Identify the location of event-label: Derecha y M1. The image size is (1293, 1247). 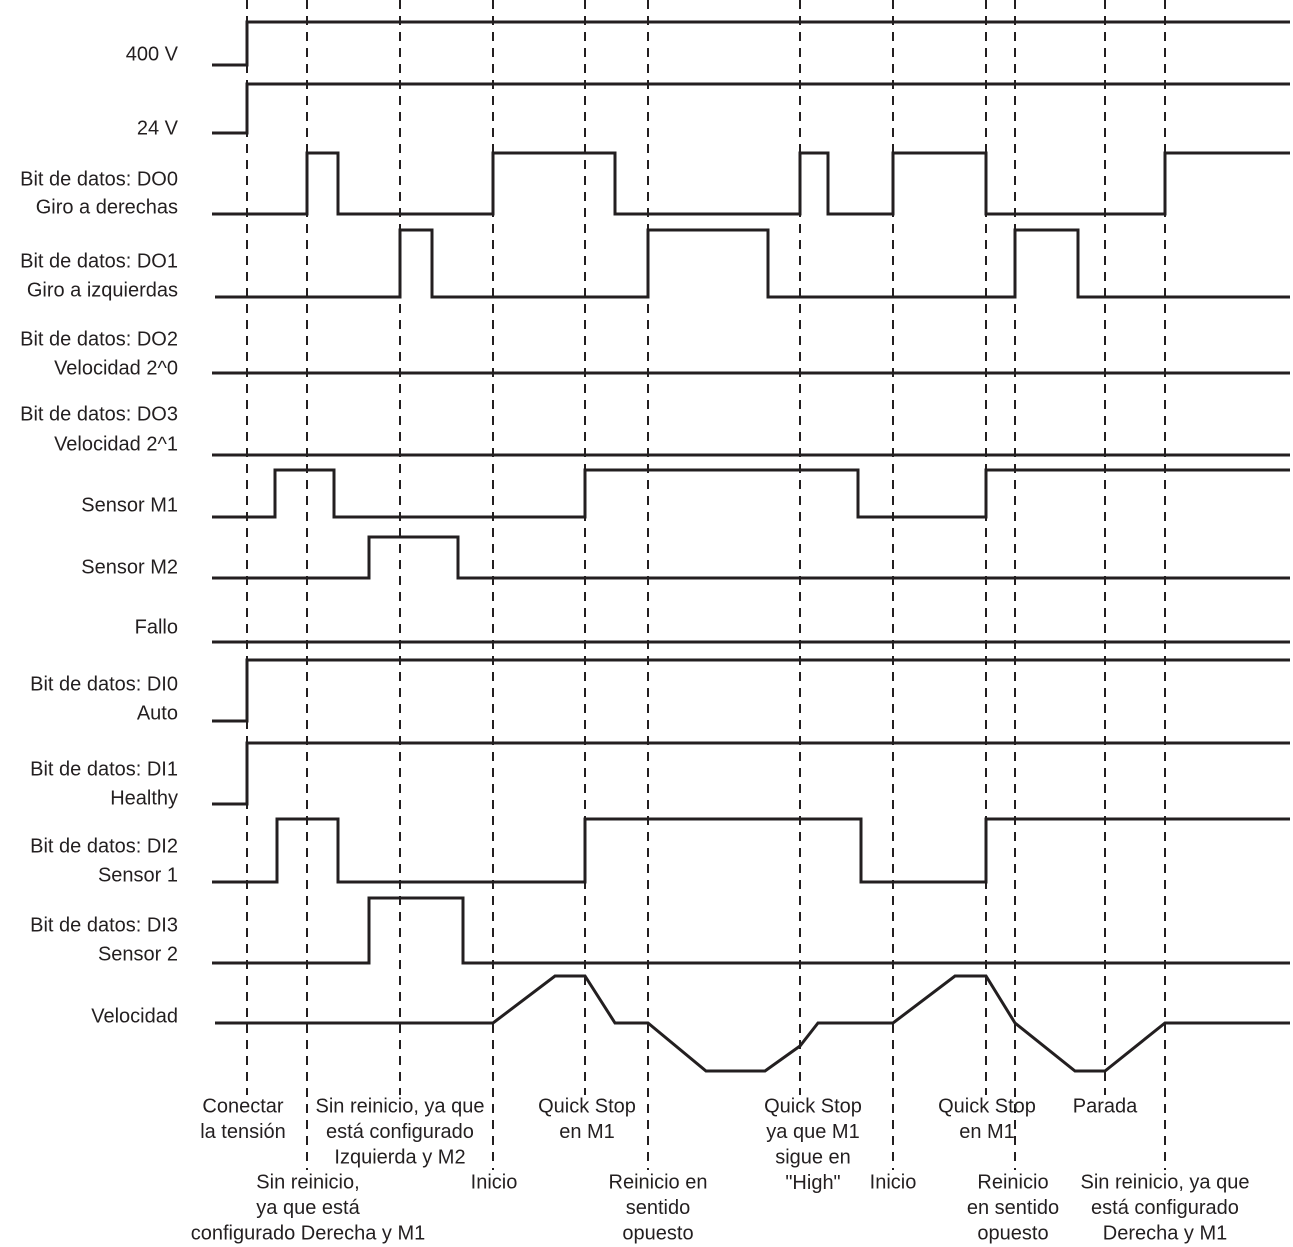
(1165, 1233).